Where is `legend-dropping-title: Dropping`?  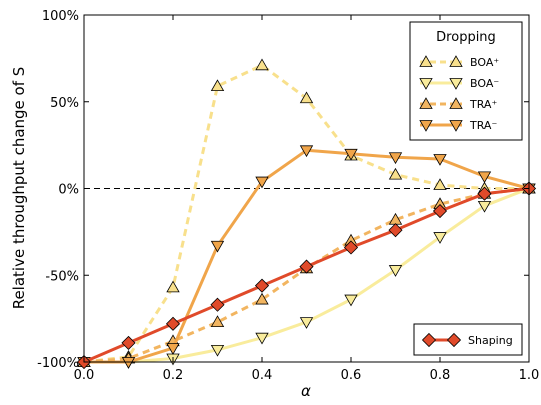 legend-dropping-title: Dropping is located at coordinates (466, 37).